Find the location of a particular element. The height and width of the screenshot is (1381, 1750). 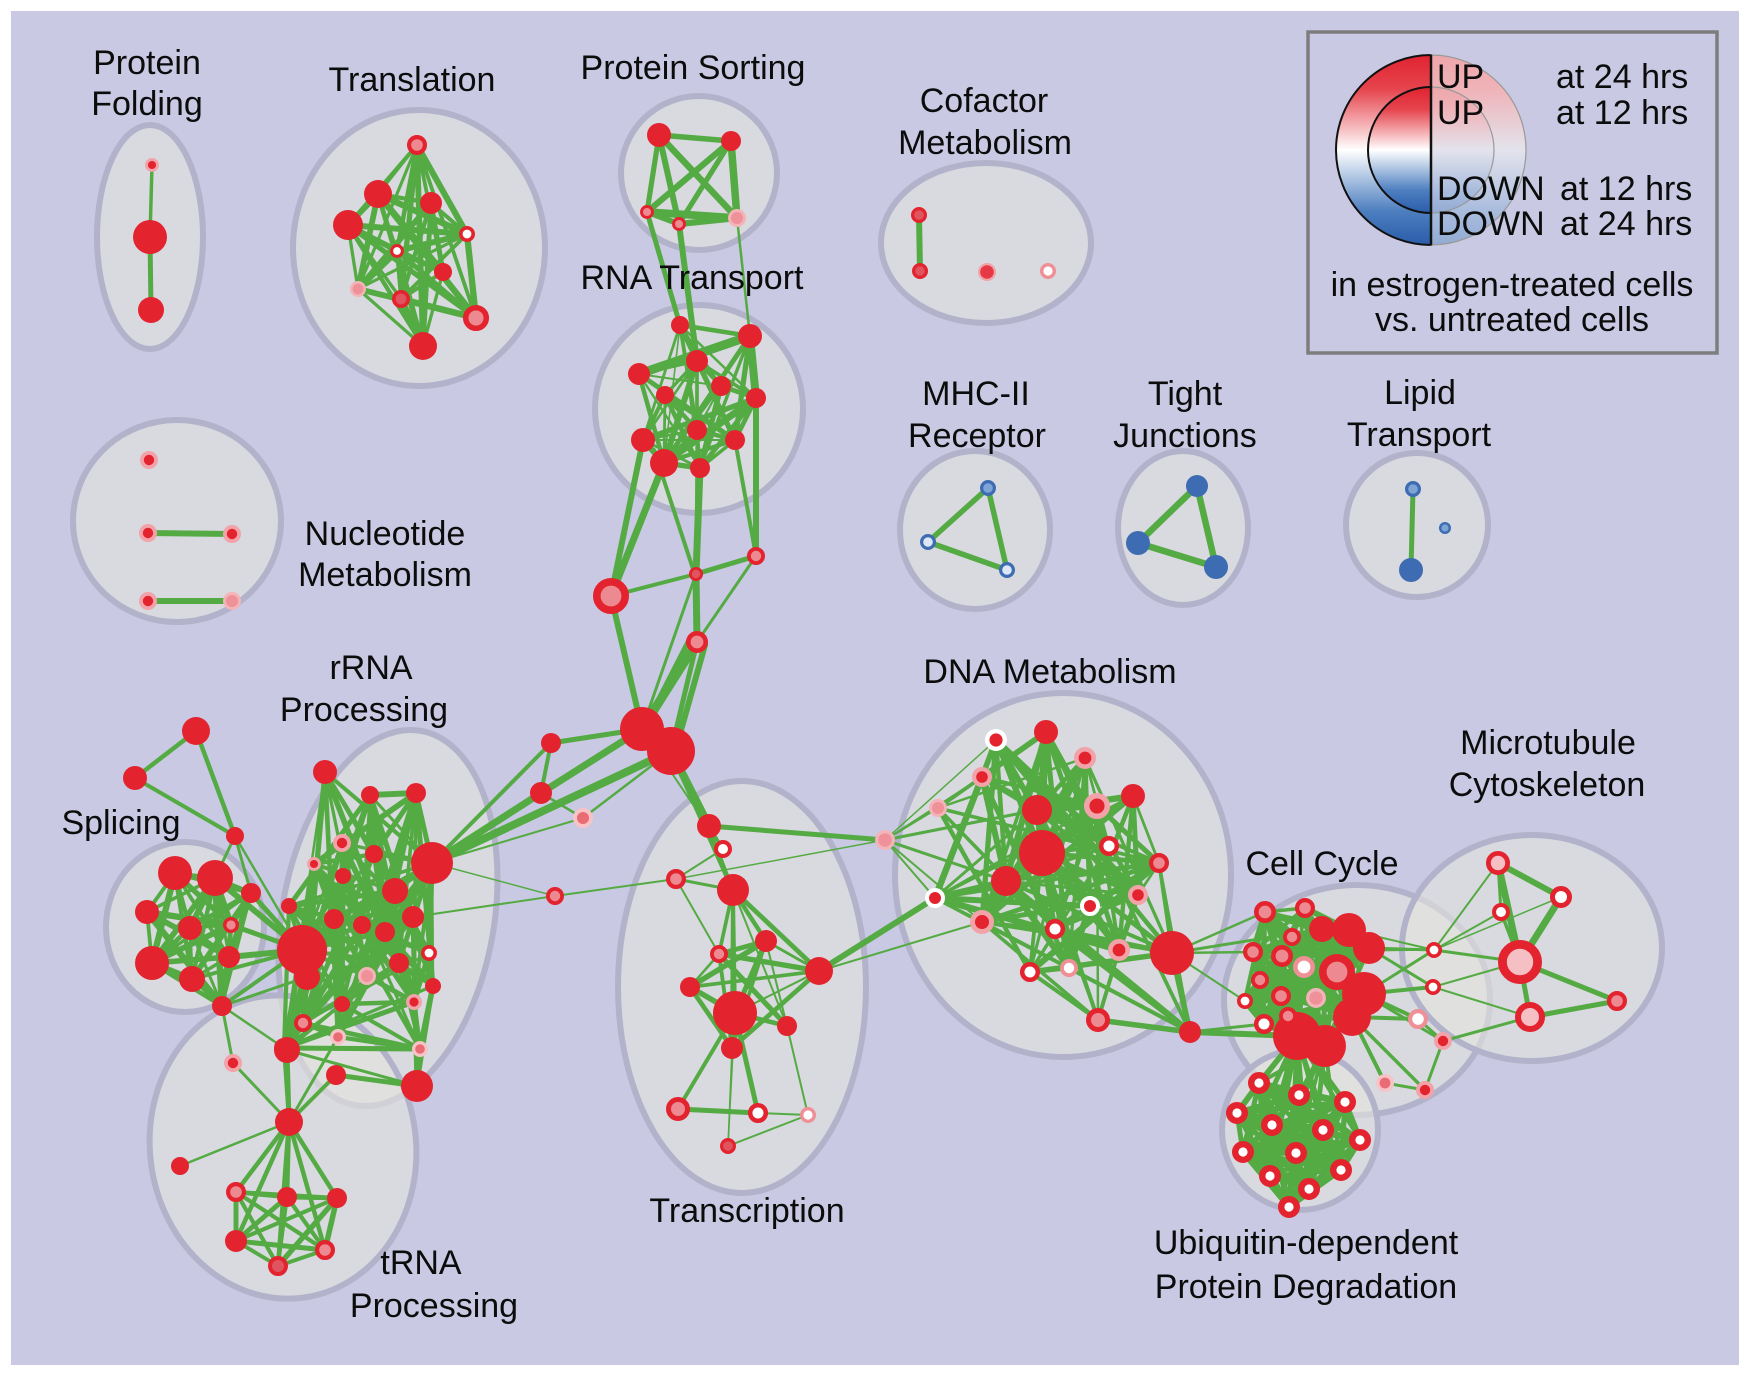

svg-text: RNA Transport is located at coordinates (693, 278).